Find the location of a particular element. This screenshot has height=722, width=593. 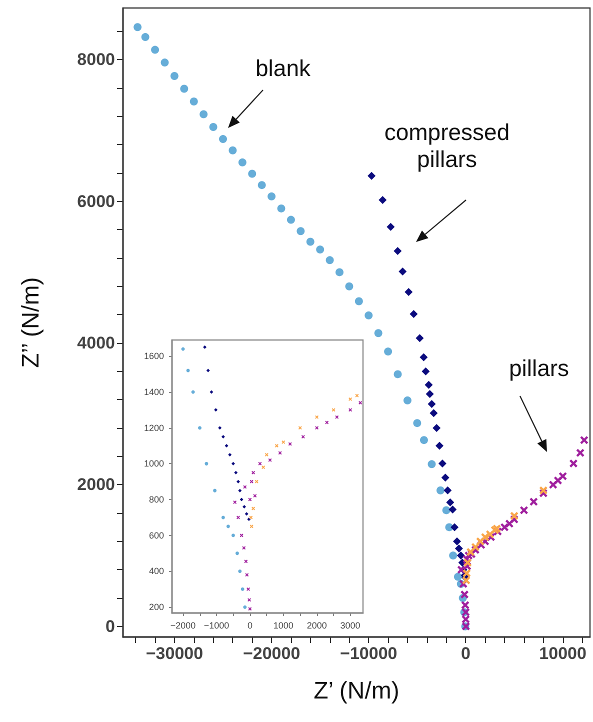

y-tick-label: 1400 is located at coordinates (154, 391).